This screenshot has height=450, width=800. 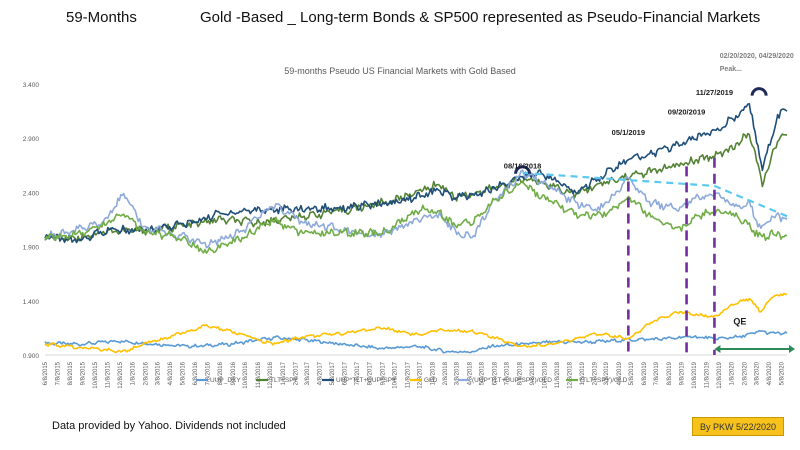 I want to click on x-tick-label: 2/8/2017, so click(x=296, y=373).